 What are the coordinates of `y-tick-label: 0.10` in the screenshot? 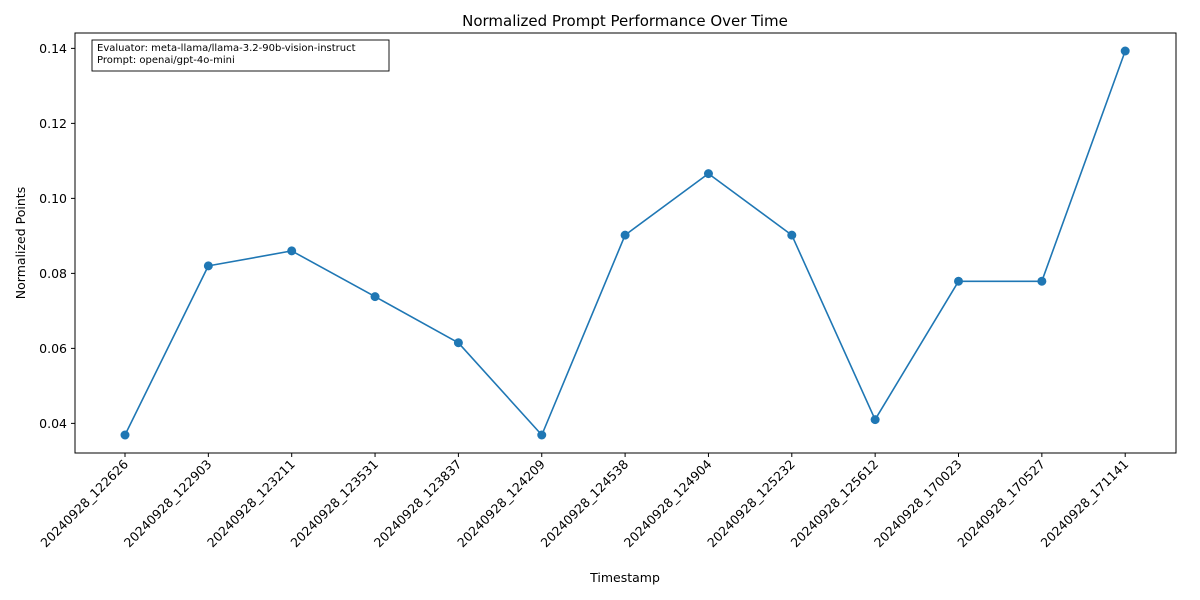 It's located at (53, 198).